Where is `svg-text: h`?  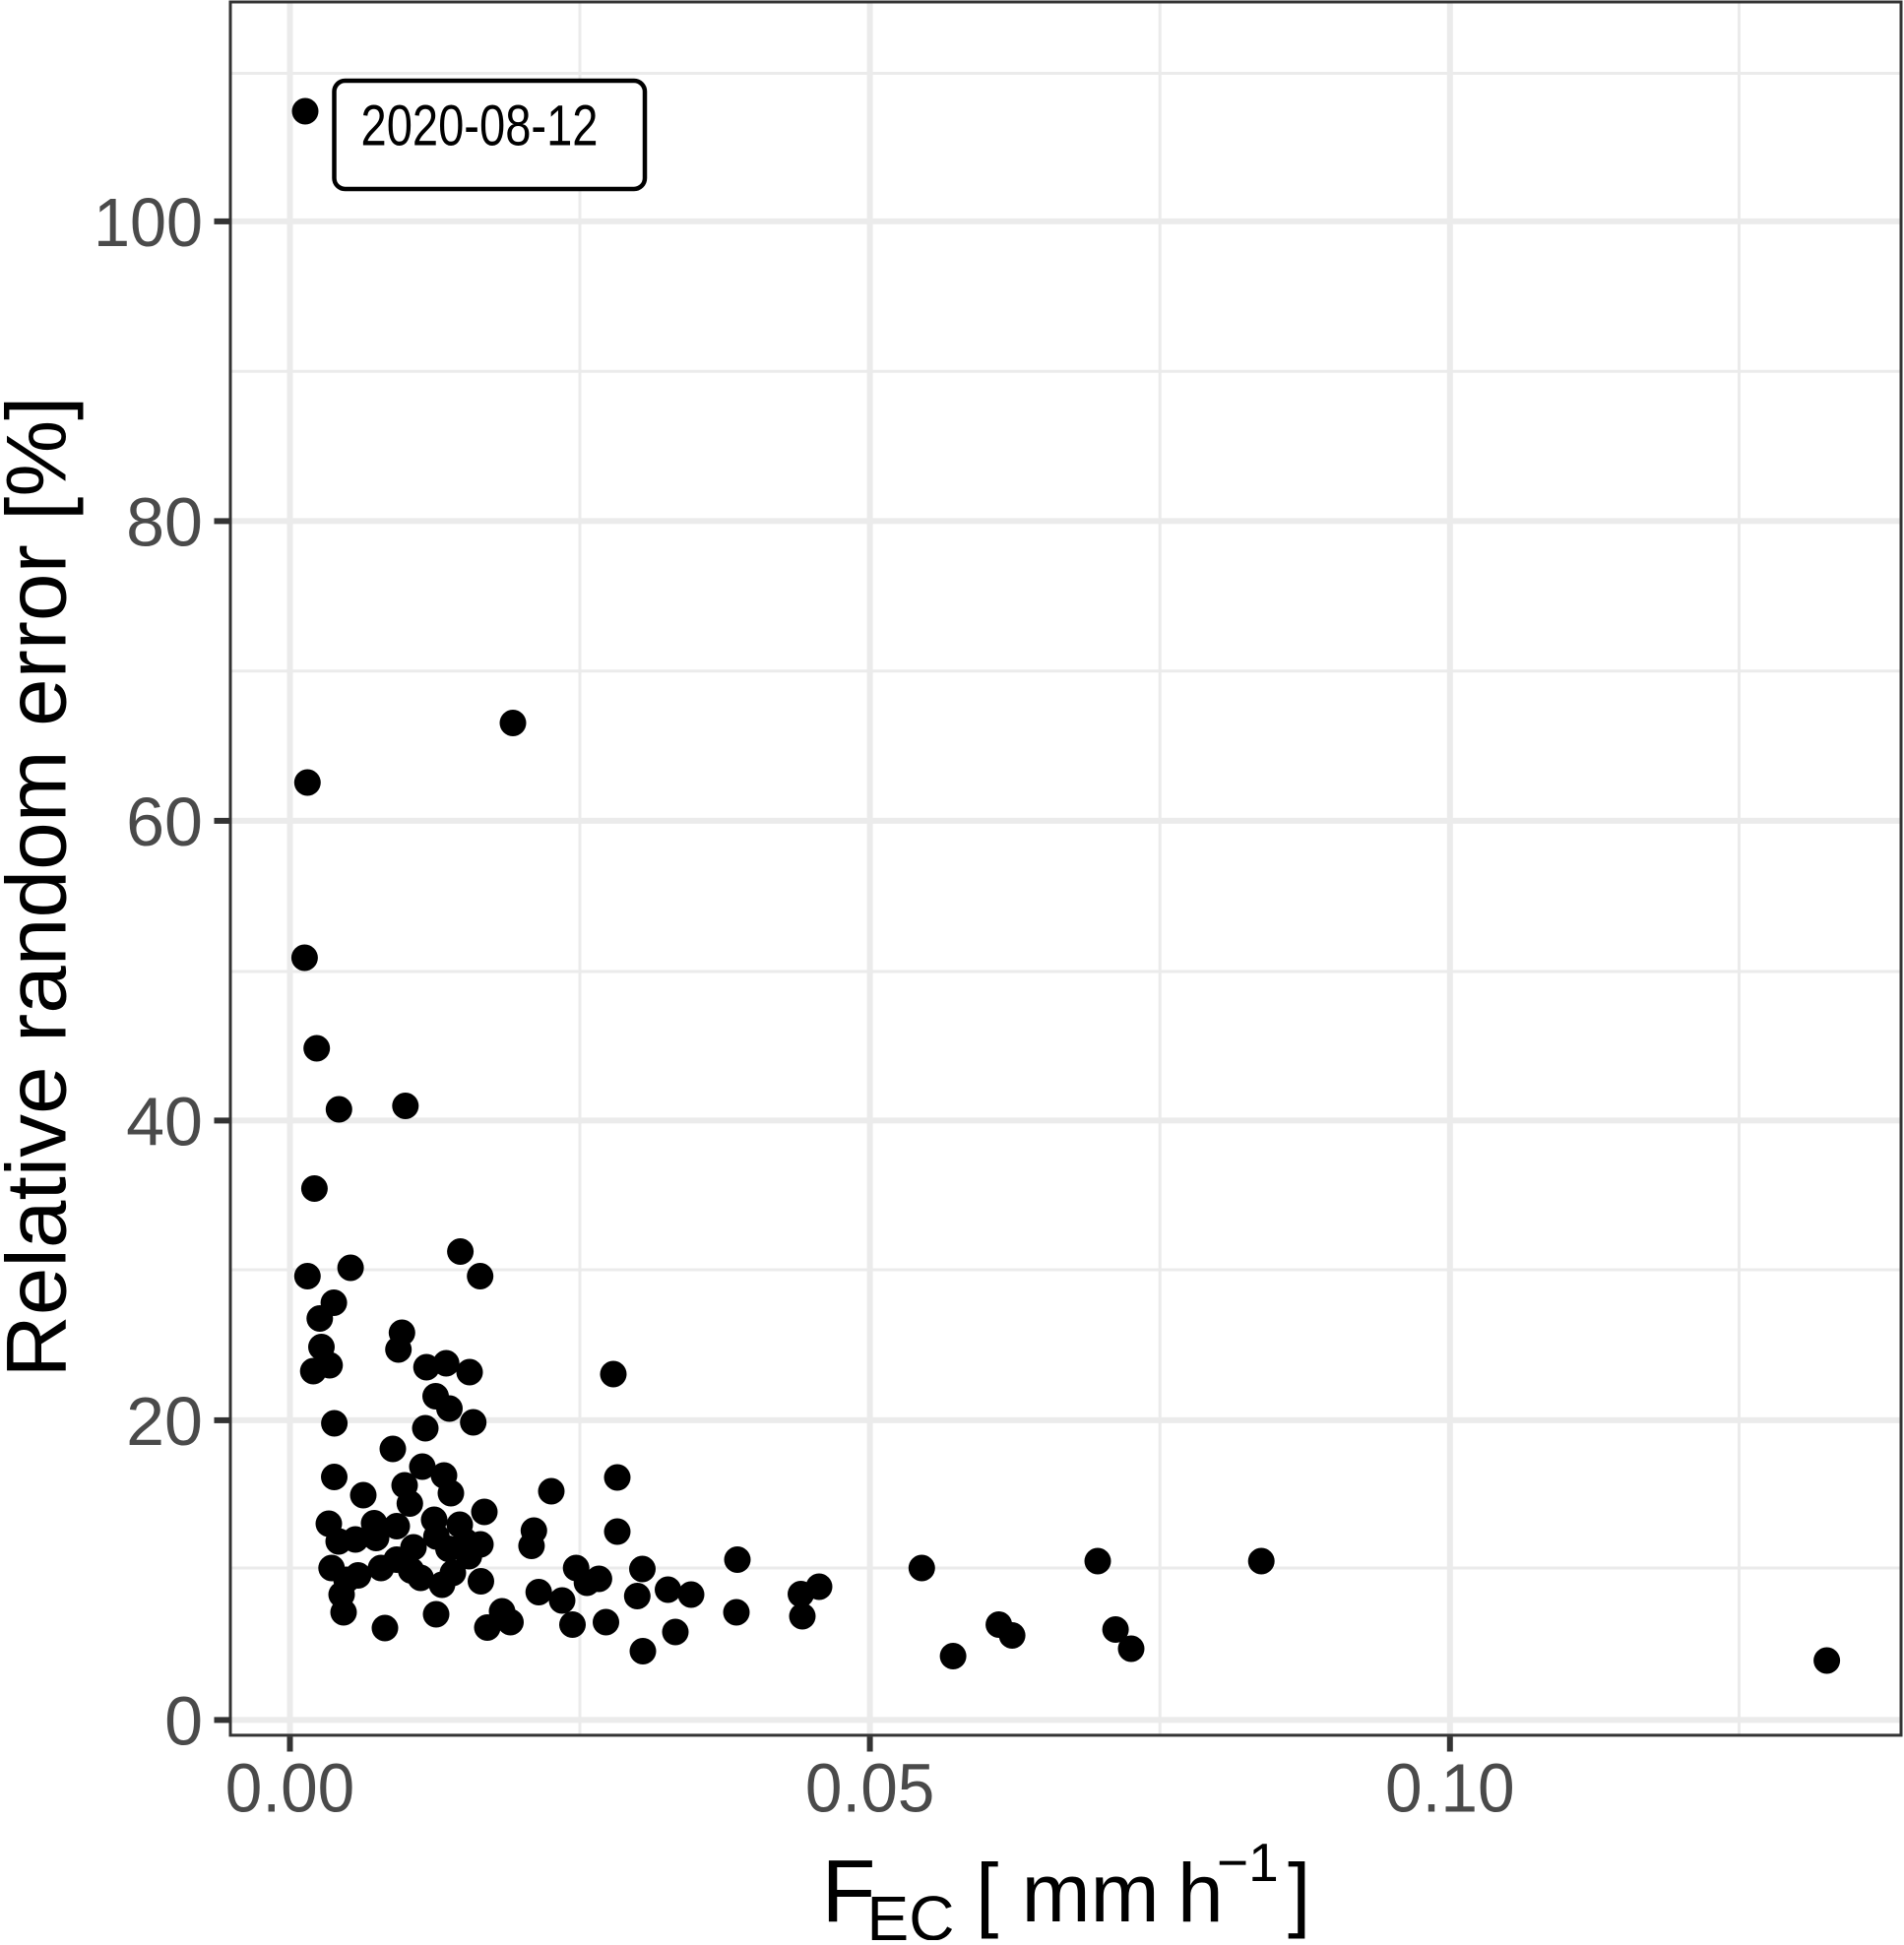
svg-text: h is located at coordinates (1200, 1893).